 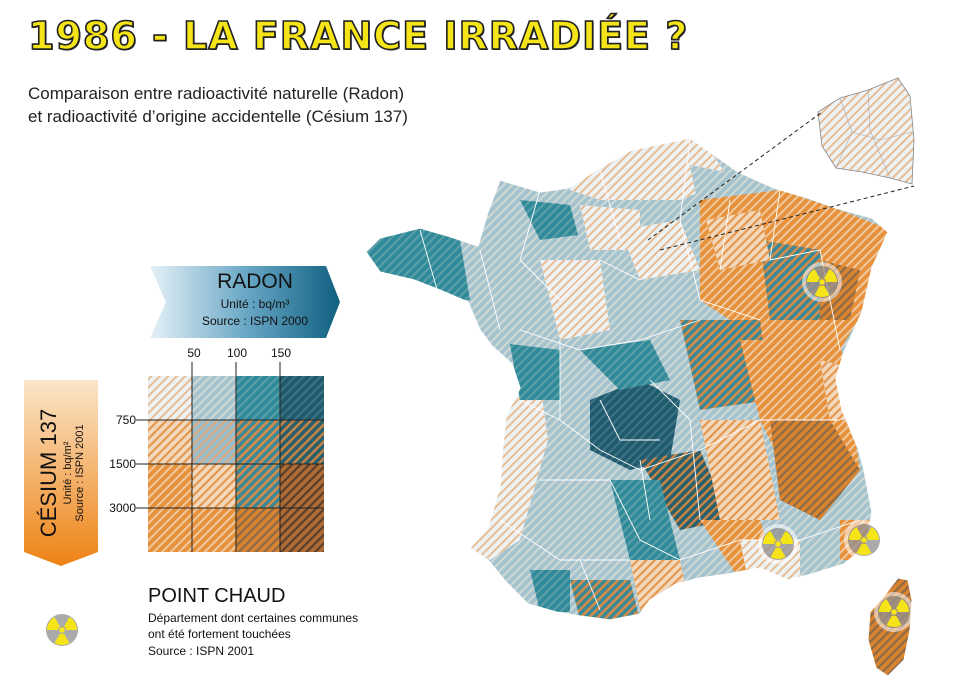 I want to click on radiation-trefoil-icon, so click(x=62, y=630).